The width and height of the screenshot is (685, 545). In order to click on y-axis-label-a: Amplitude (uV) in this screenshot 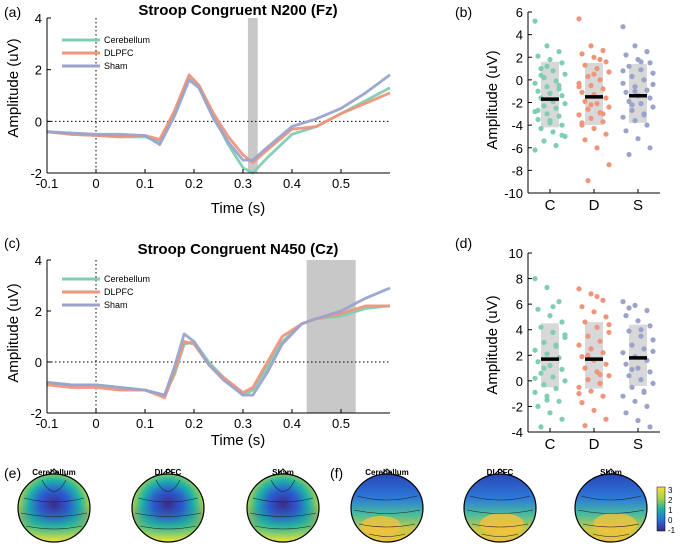, I will do `click(13, 87)`.